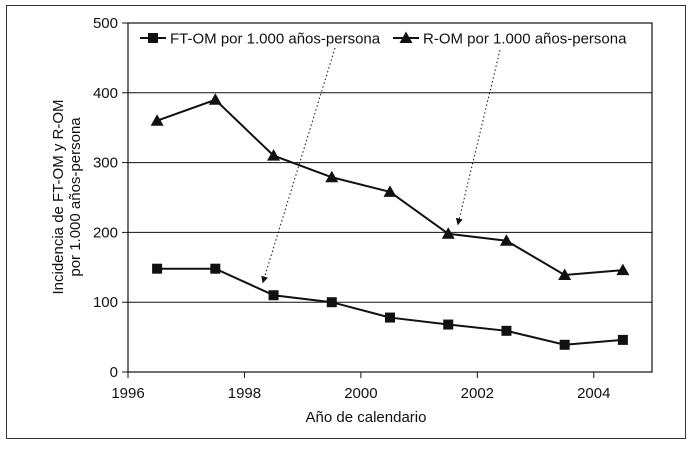 The width and height of the screenshot is (694, 449). I want to click on data-point-triangle-2004.5, so click(623, 269).